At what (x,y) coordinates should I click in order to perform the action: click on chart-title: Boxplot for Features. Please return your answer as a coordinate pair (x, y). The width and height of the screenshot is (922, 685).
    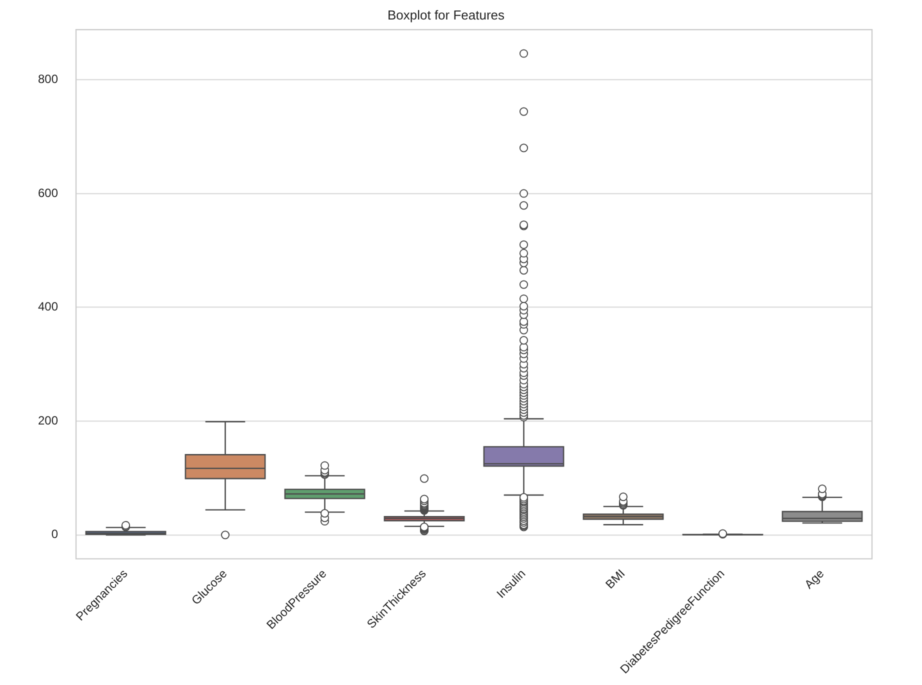
    Looking at the image, I should click on (446, 14).